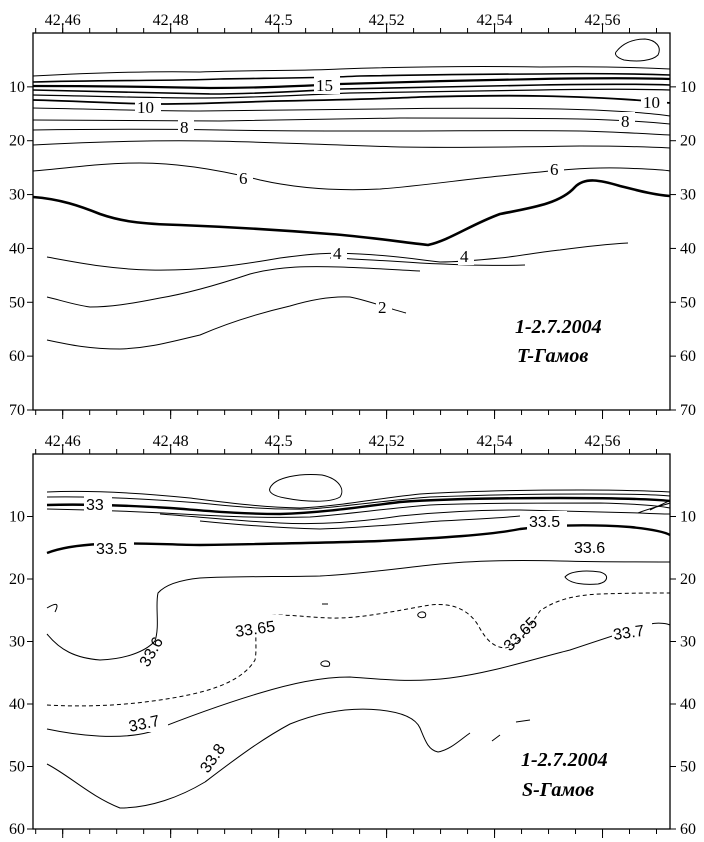 This screenshot has height=842, width=704. What do you see at coordinates (360, 522) in the screenshot?
I see `contour-line-33-d` at bounding box center [360, 522].